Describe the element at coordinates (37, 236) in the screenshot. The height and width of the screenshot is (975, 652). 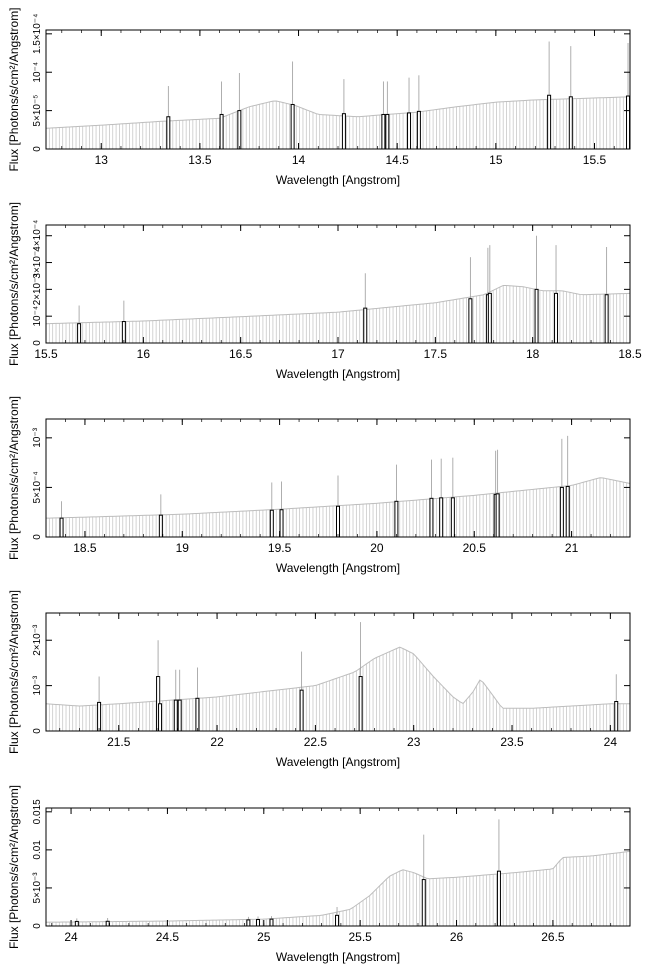
I see `y-tick-label: 4×10⁻⁴` at that location.